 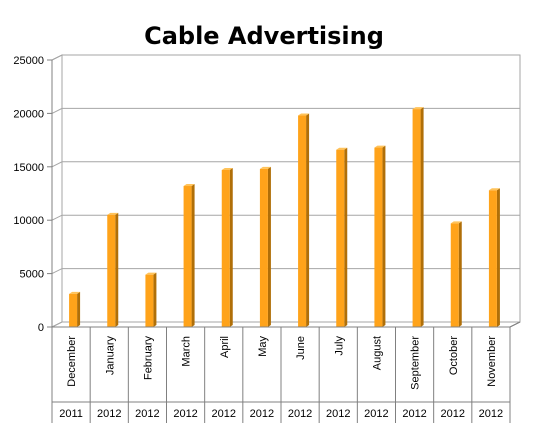 I want to click on x-category-label: April, so click(x=225, y=347).